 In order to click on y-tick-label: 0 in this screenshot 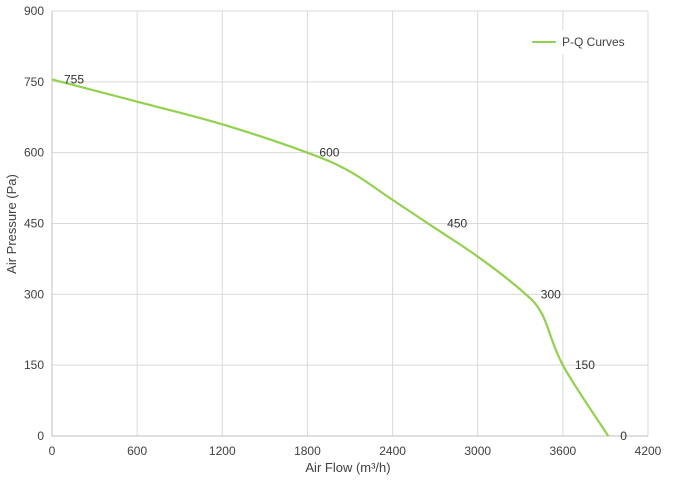, I will do `click(40, 436)`.